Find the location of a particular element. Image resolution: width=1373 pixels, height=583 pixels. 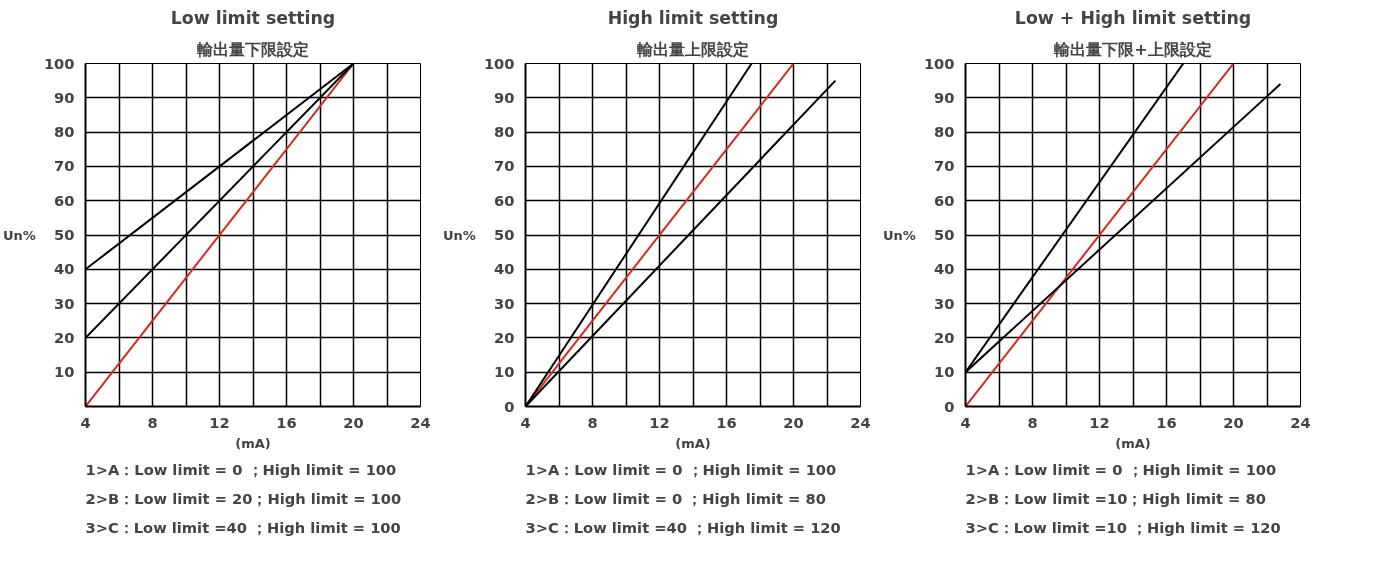

text: 2>B：Low limit = 0 ；High limit = 80 is located at coordinates (675, 498).